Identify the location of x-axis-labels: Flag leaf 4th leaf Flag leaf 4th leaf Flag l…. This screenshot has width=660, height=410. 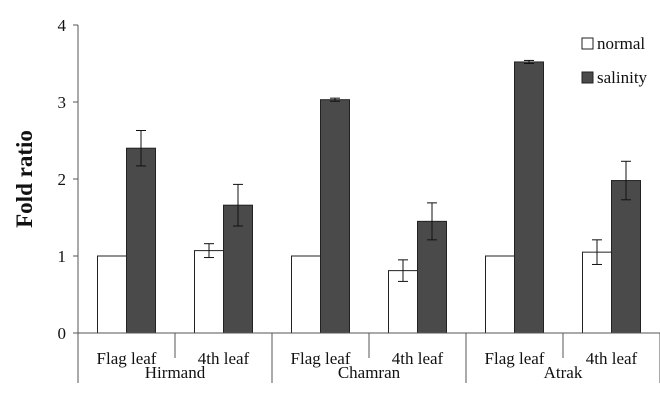
(368, 358).